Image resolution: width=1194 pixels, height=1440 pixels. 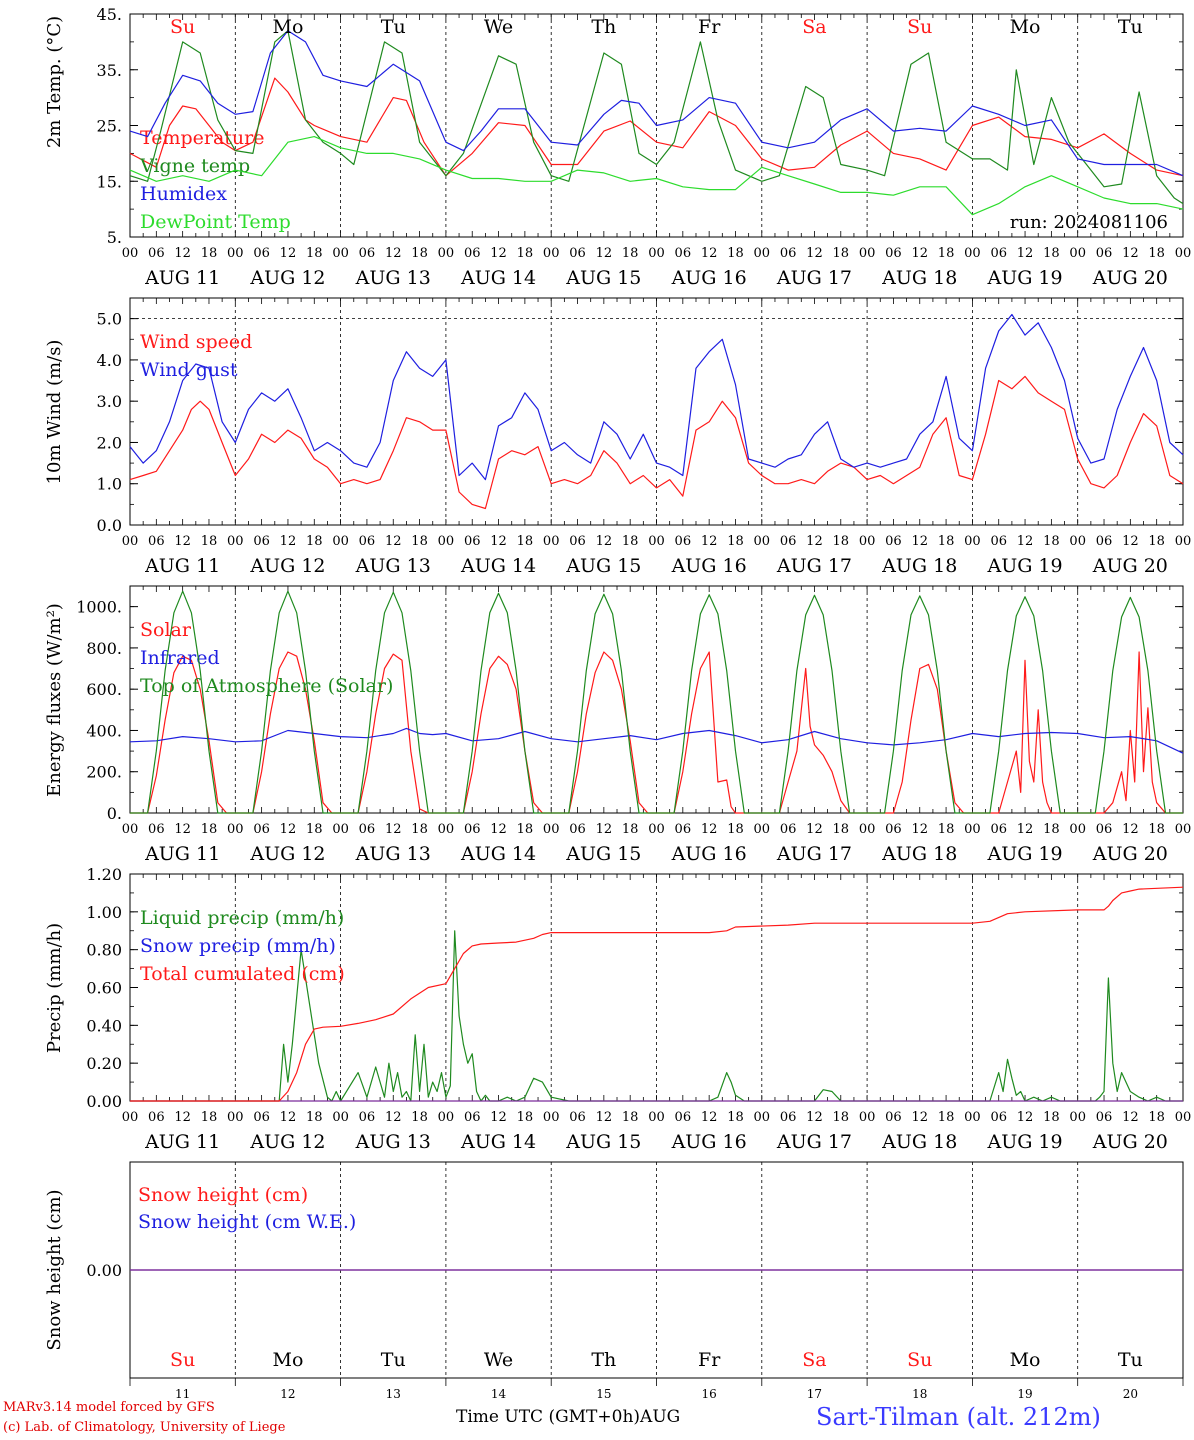 I want to click on y-tick-label: 0.80, so click(x=104, y=950).